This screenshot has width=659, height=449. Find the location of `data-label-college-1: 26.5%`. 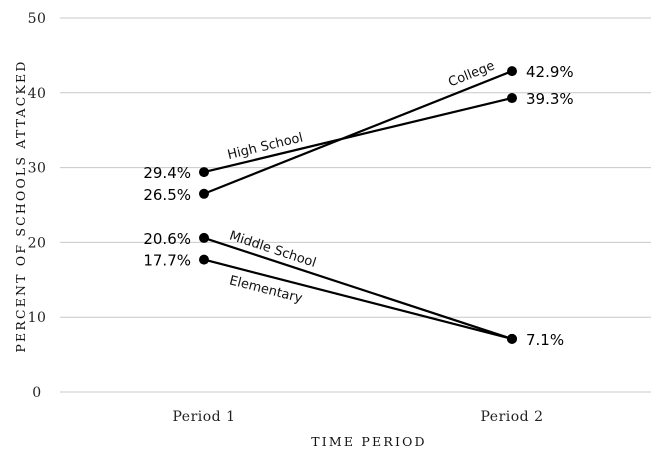

data-label-college-1: 26.5% is located at coordinates (167, 195).